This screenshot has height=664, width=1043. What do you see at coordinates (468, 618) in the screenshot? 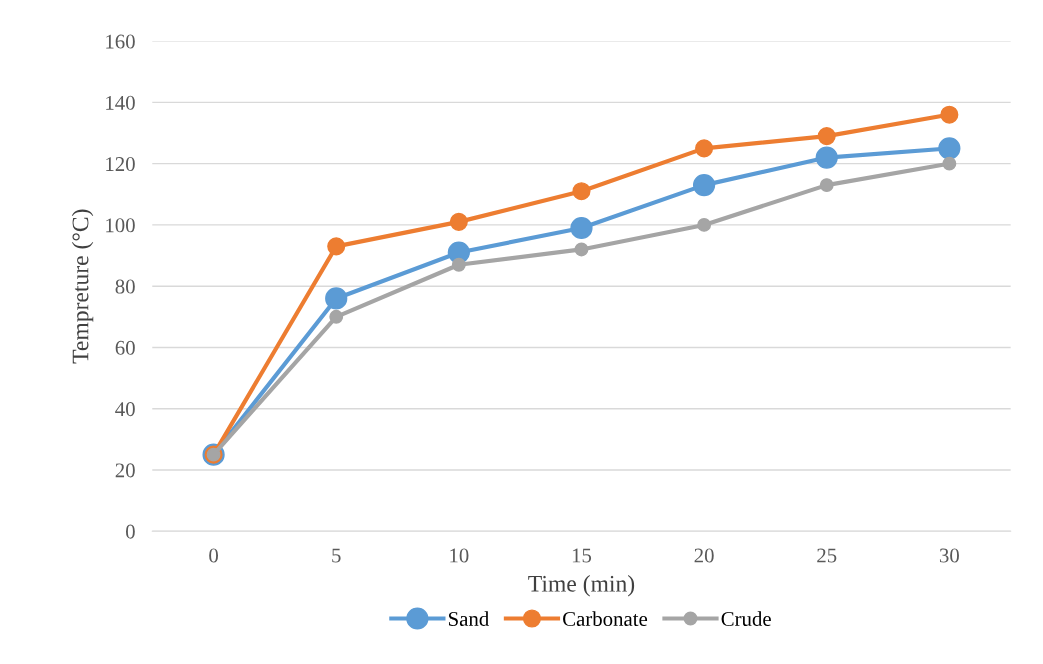
I see `legend-label: Sand` at bounding box center [468, 618].